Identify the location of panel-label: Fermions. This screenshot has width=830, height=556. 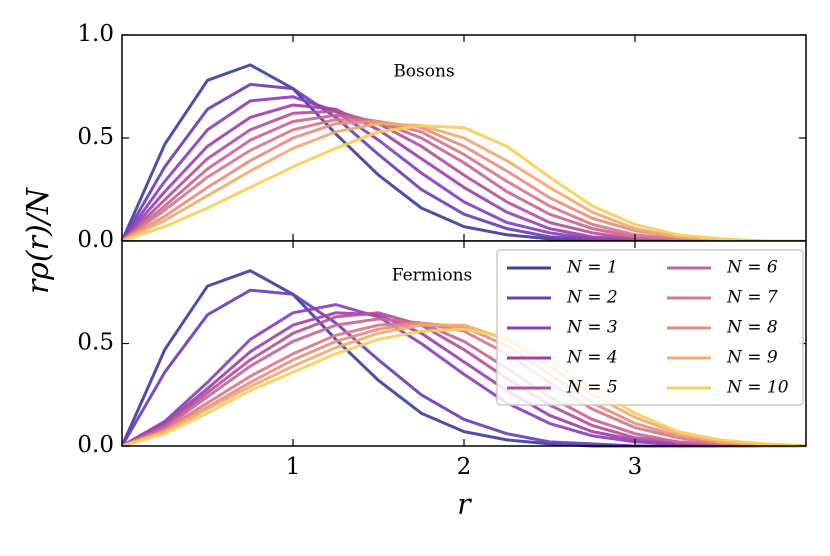
(432, 276).